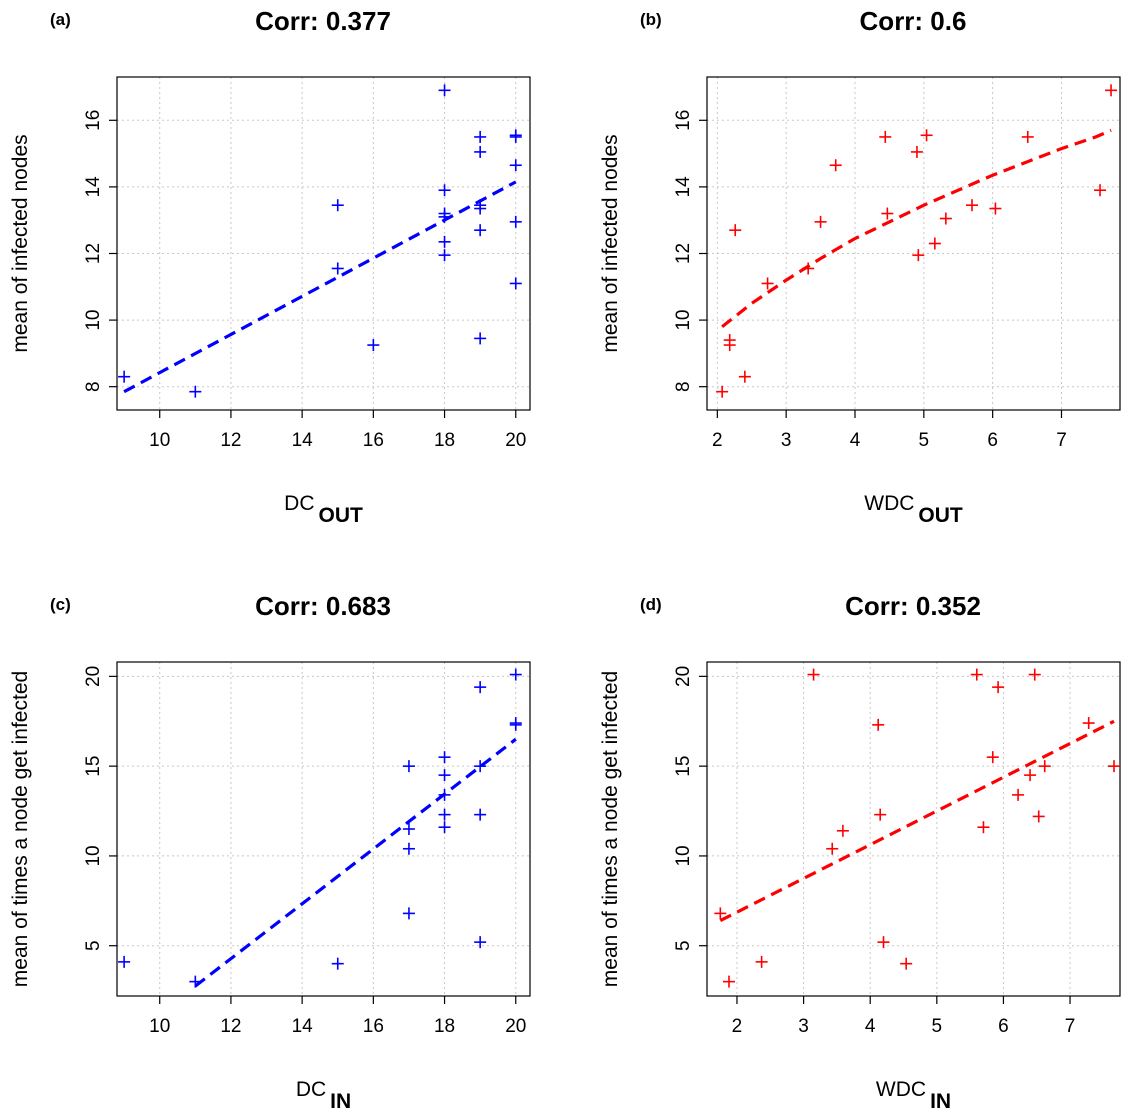 The image size is (1129, 1110). What do you see at coordinates (651, 19) in the screenshot?
I see `panel-label: (b)` at bounding box center [651, 19].